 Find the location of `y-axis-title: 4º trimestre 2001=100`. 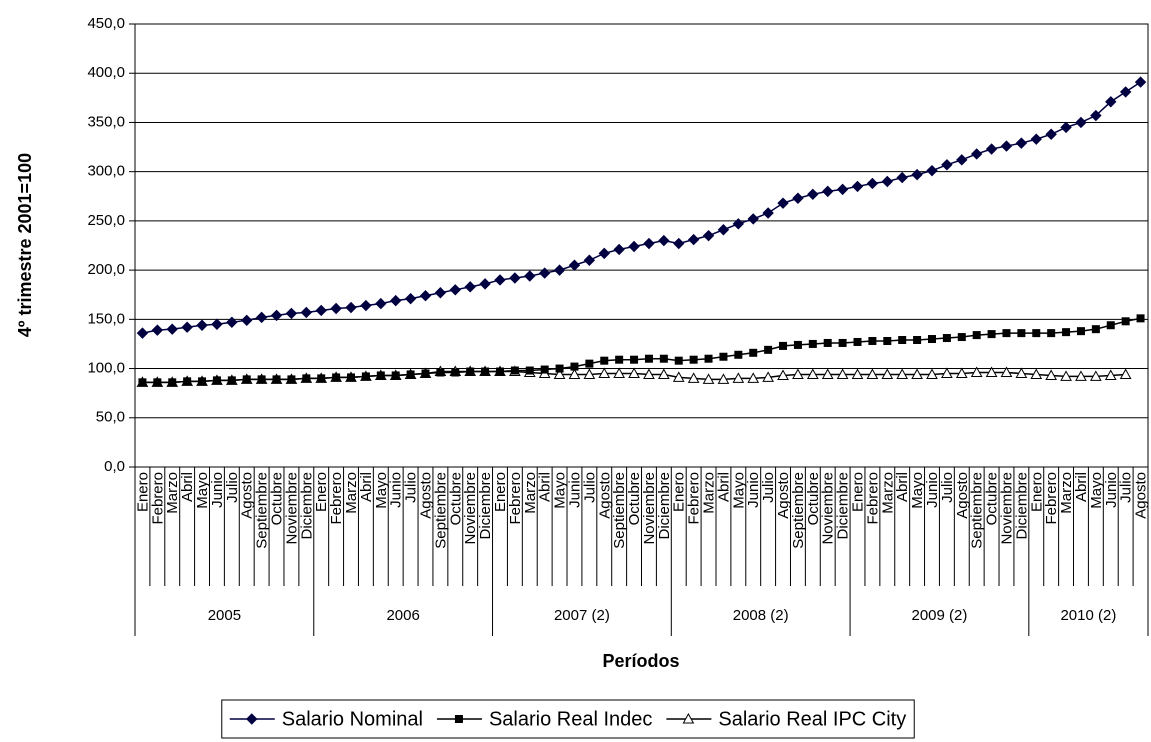

y-axis-title: 4º trimestre 2001=100 is located at coordinates (25, 245).